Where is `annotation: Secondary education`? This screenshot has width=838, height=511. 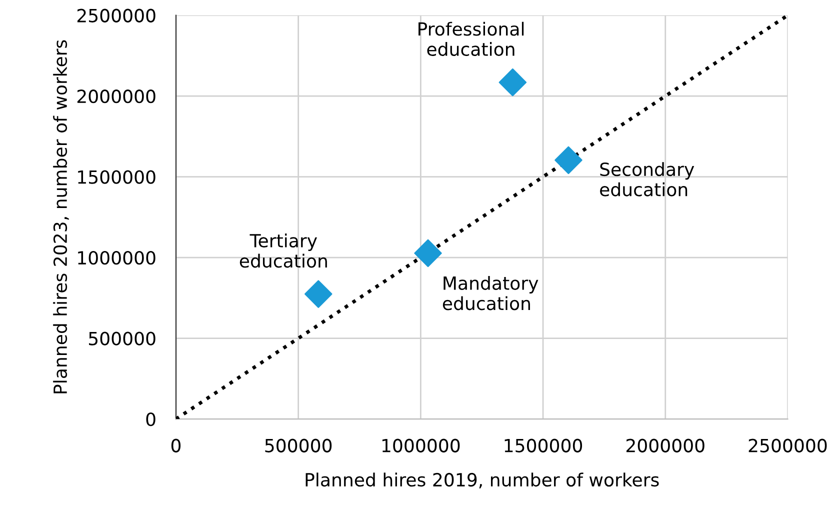 annotation: Secondary education is located at coordinates (647, 179).